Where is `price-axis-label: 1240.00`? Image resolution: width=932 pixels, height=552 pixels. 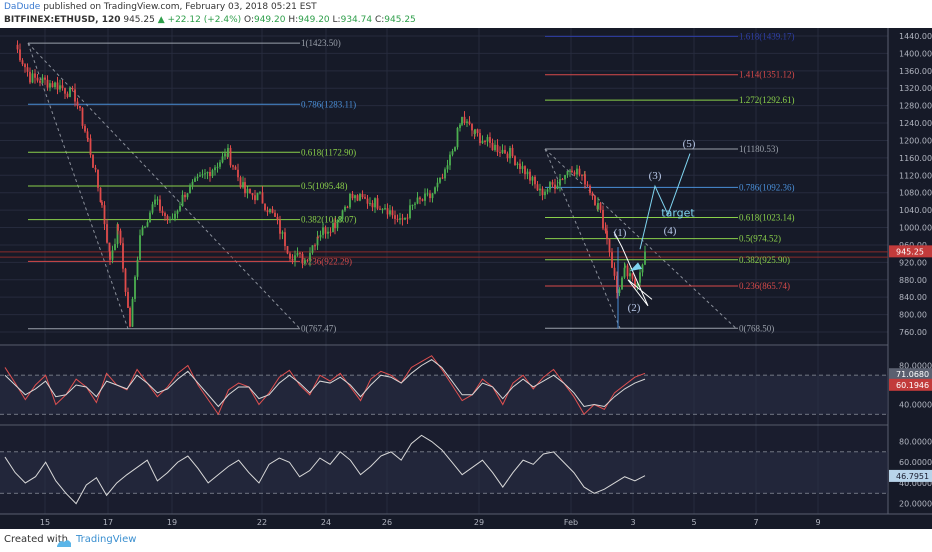 price-axis-label: 1240.00 is located at coordinates (915, 123).